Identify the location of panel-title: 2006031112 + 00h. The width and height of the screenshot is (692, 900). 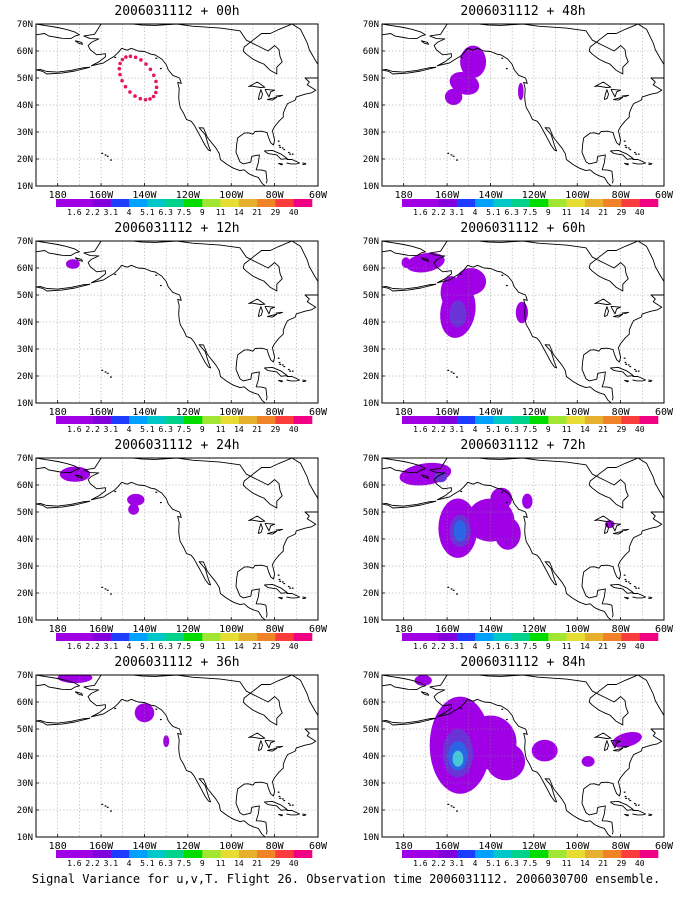
(177, 11).